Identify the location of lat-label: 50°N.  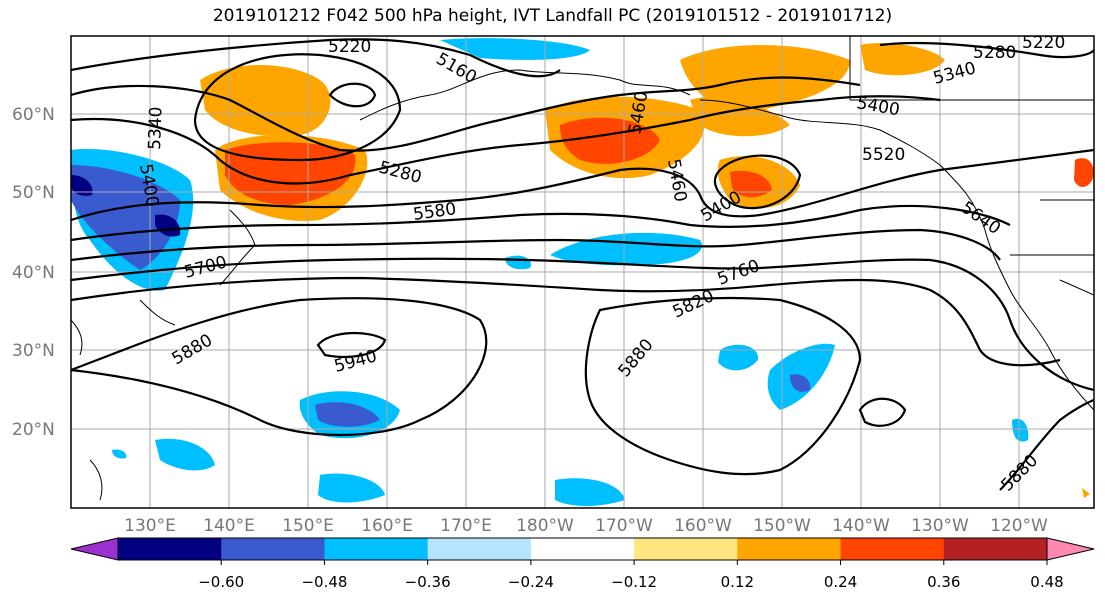
(33, 193).